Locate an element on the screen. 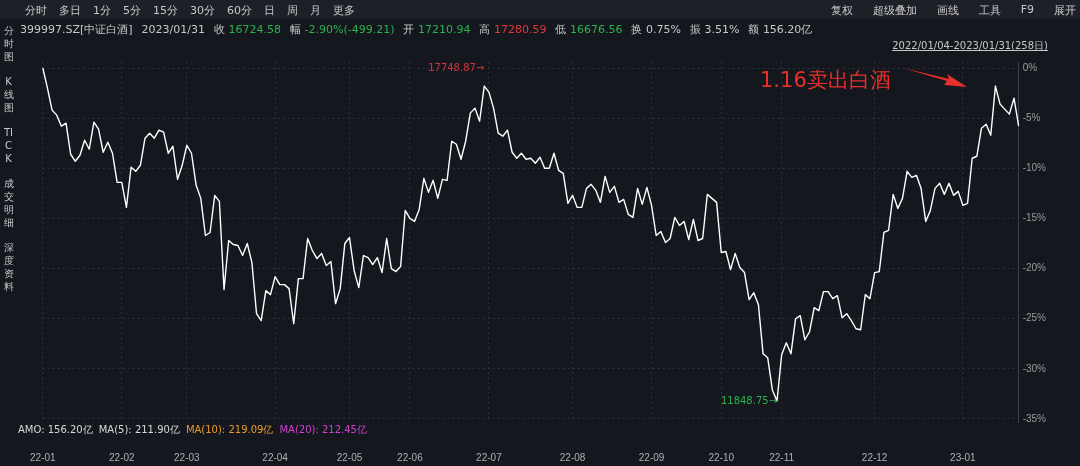 This screenshot has height=466, width=1080. text: 换 0.75% is located at coordinates (656, 29).